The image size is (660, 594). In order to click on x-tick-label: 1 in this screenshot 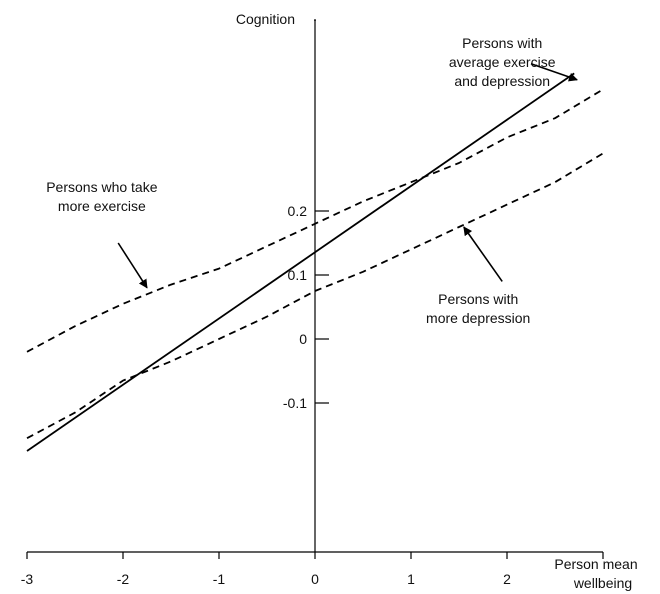, I will do `click(411, 579)`.